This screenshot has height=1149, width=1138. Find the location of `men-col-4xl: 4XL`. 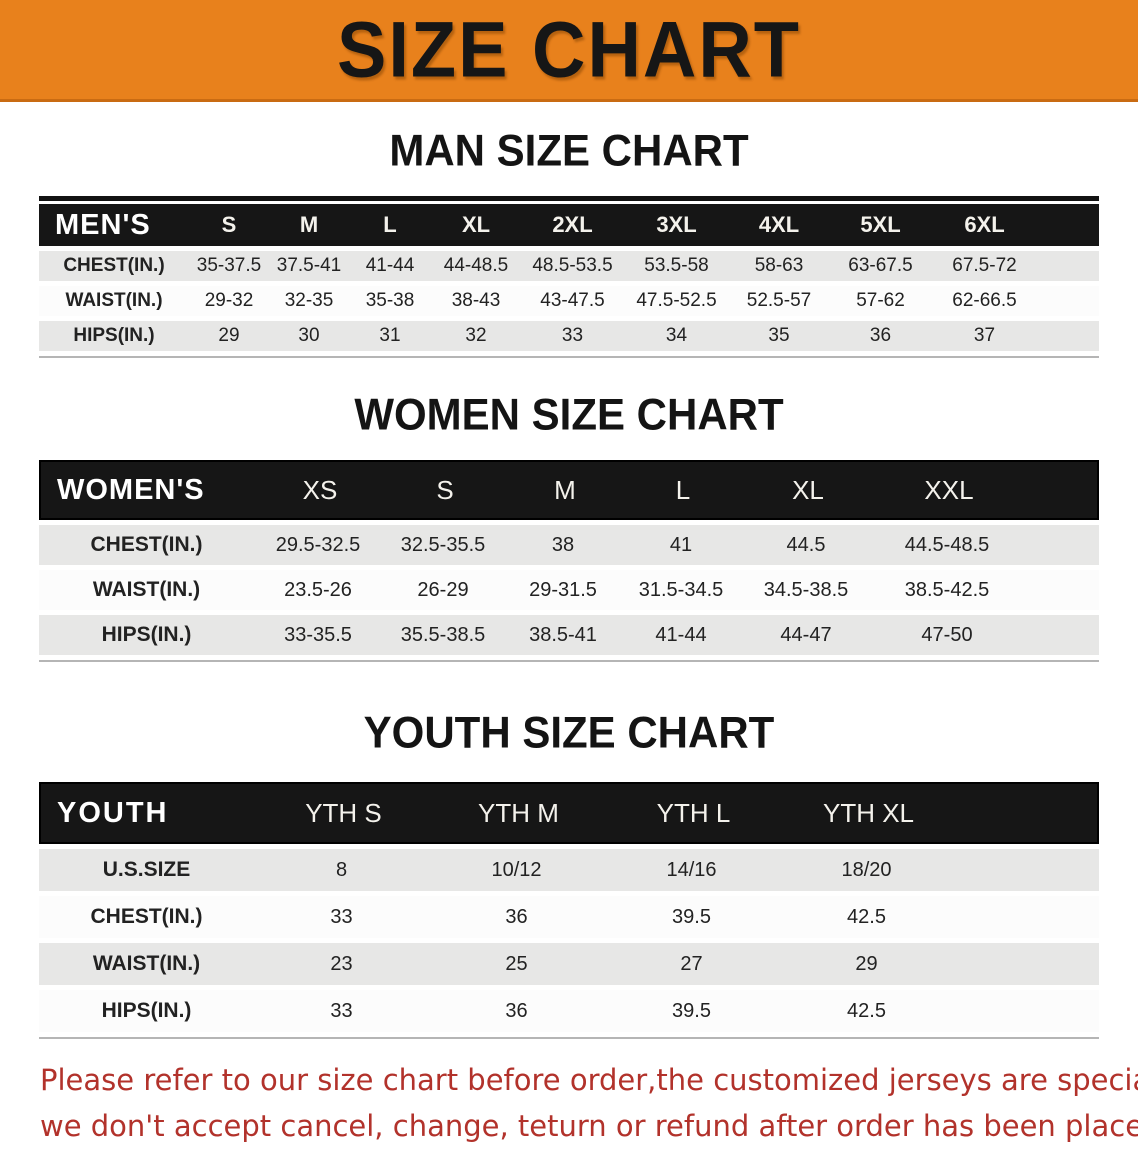

men-col-4xl: 4XL is located at coordinates (779, 224).